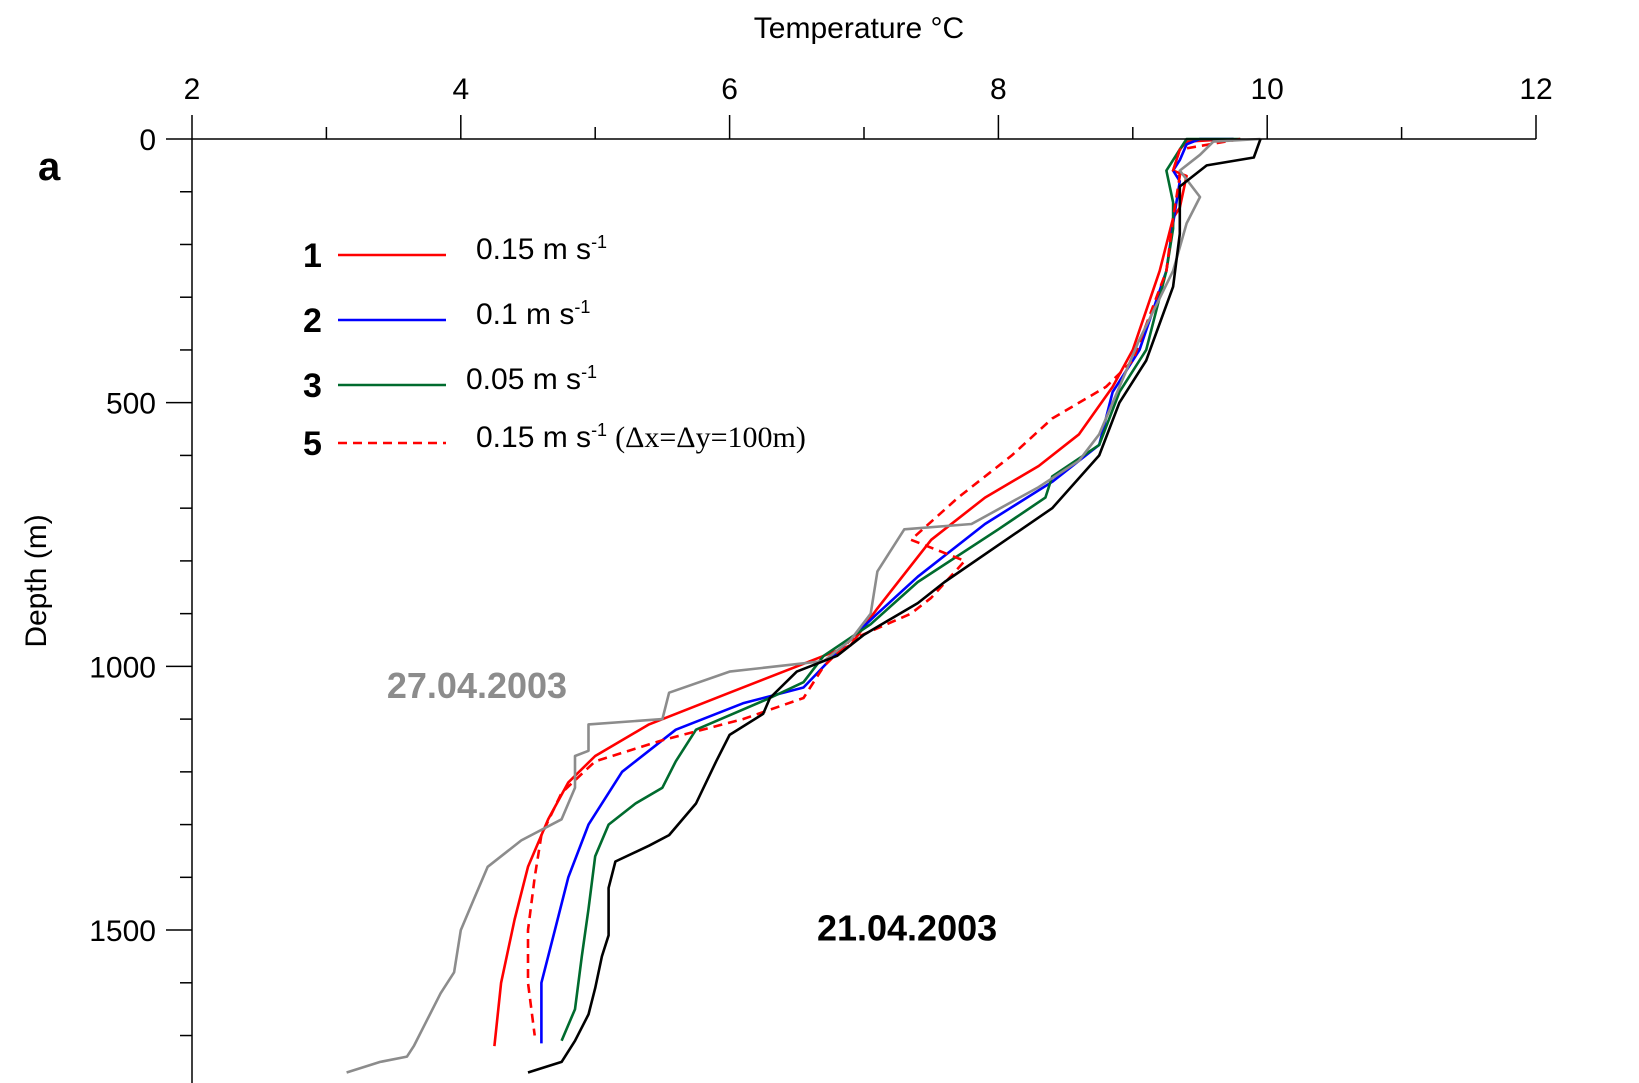 The width and height of the screenshot is (1639, 1083). I want to click on y-axis-title: Depth (m), so click(36, 580).